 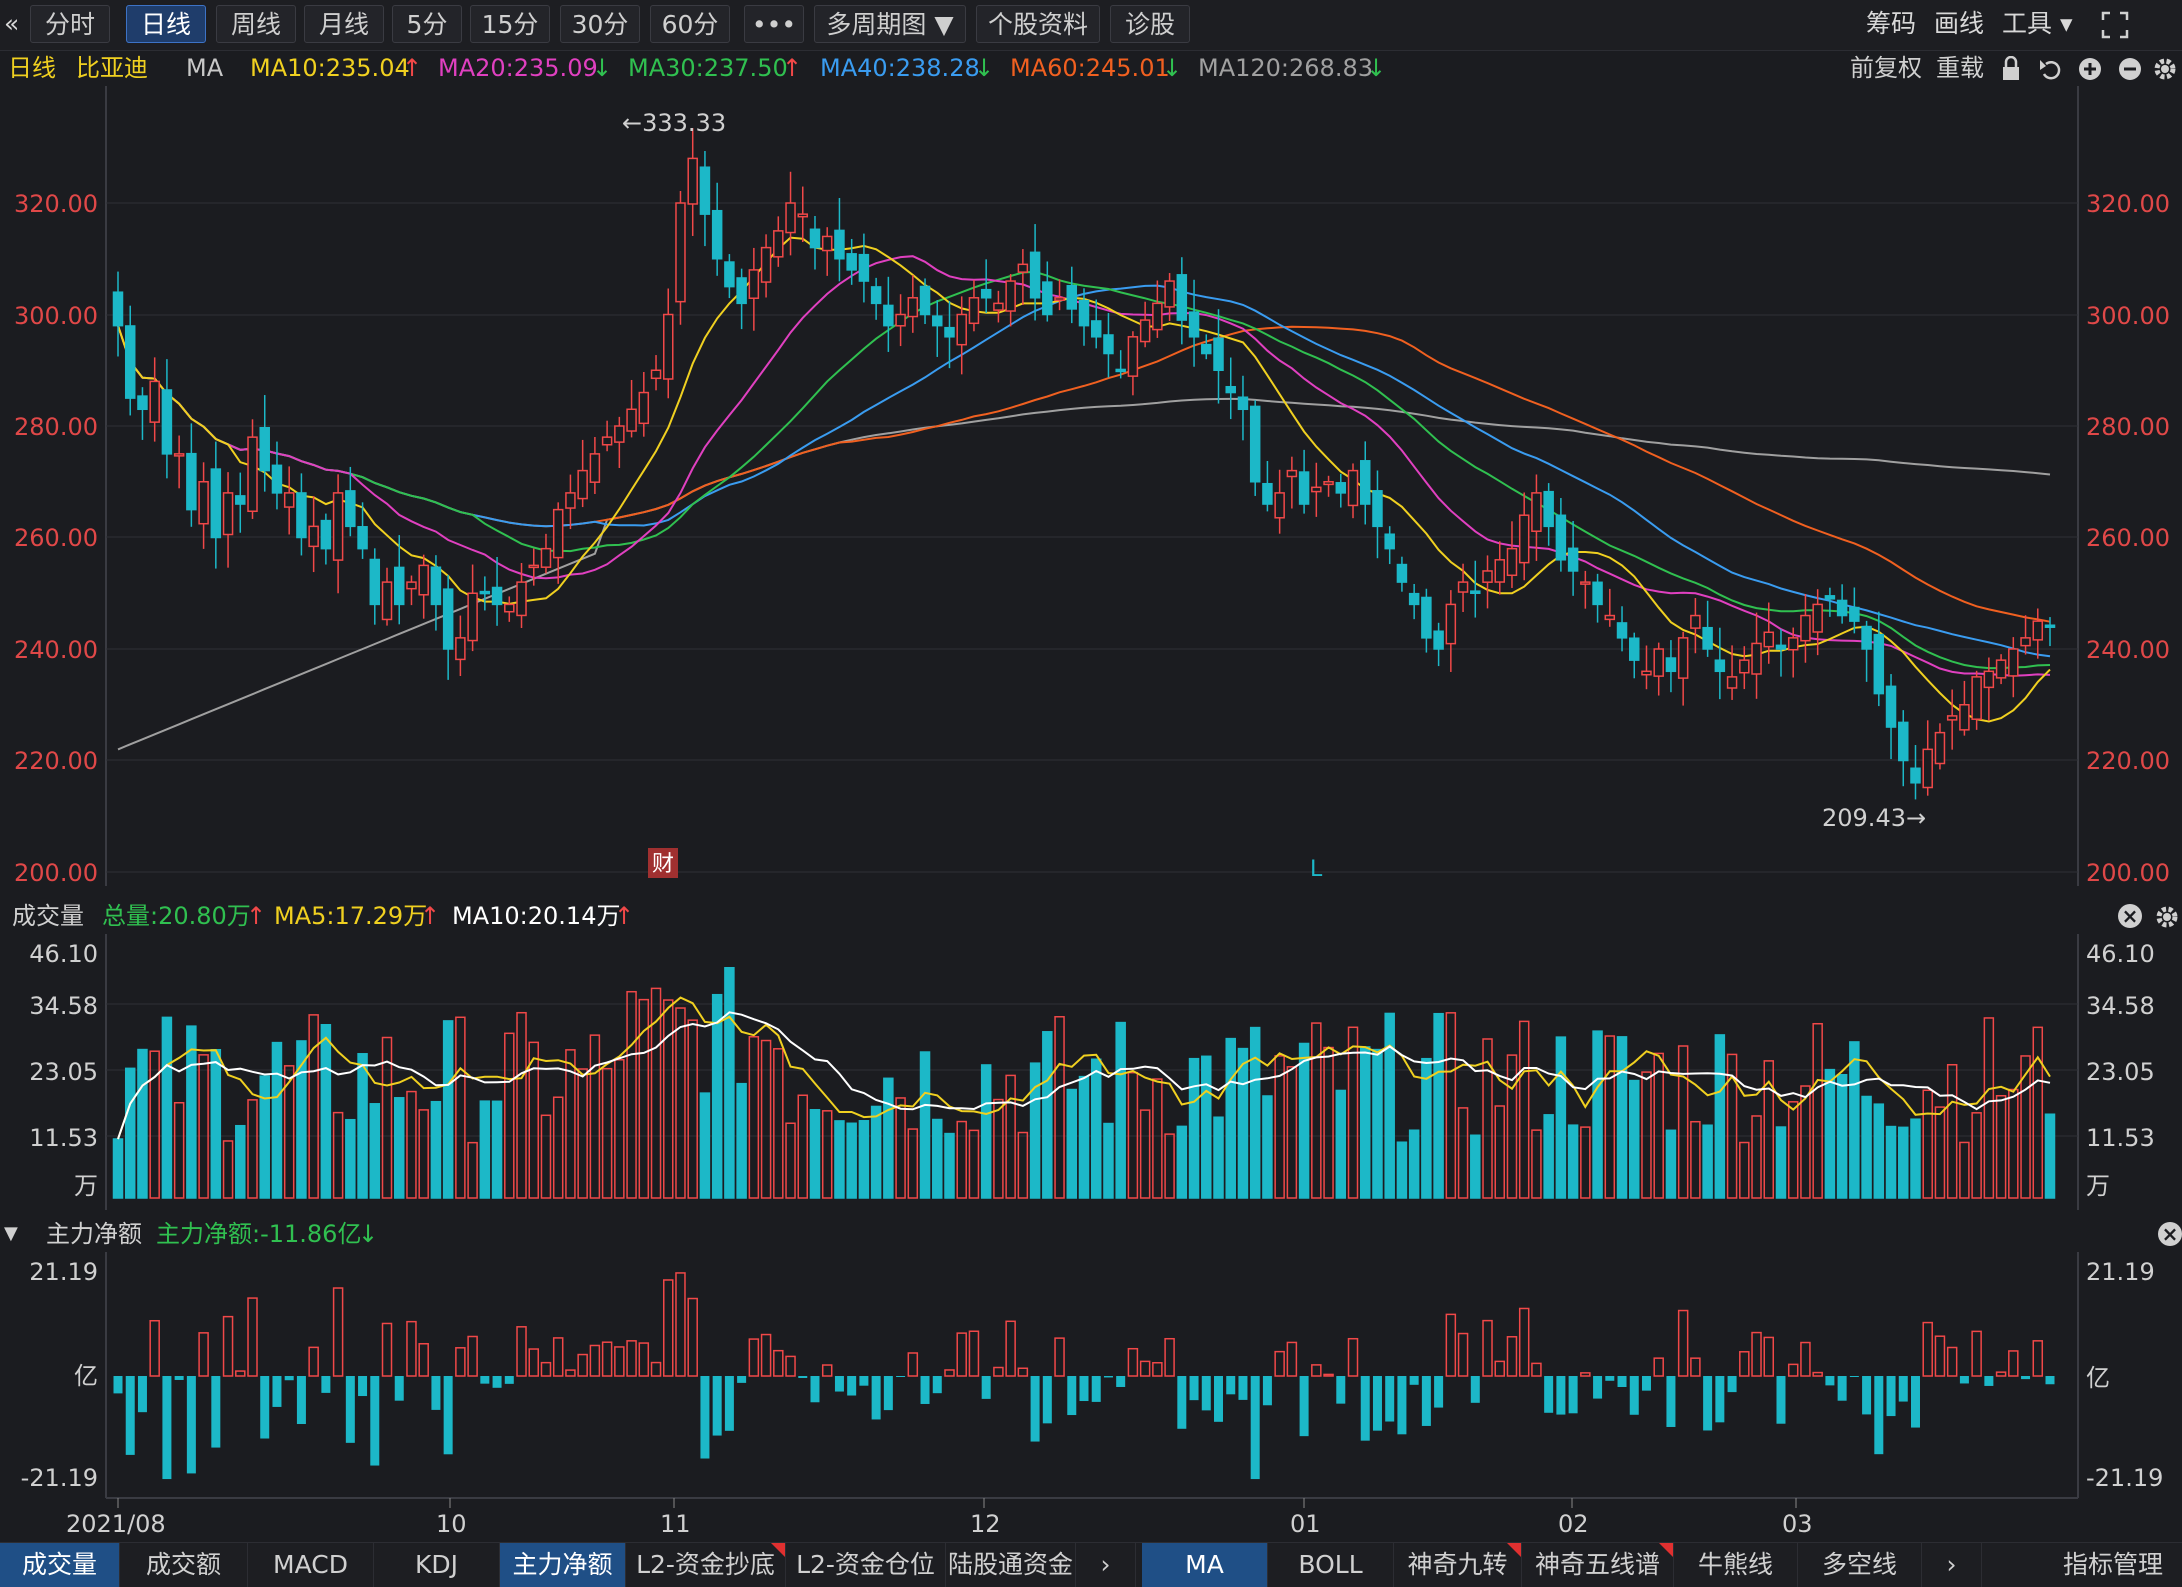 I want to click on tab-bull-bear: 牛熊线, so click(x=1736, y=1565).